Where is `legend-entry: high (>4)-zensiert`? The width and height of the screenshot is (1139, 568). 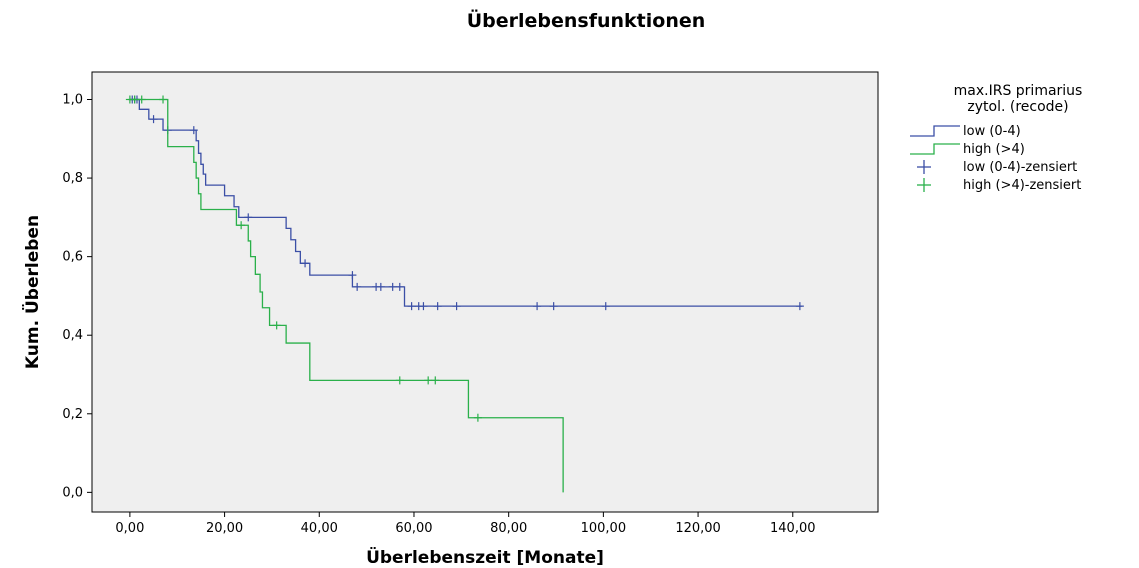
legend-entry: high (>4)-zensiert is located at coordinates (999, 185).